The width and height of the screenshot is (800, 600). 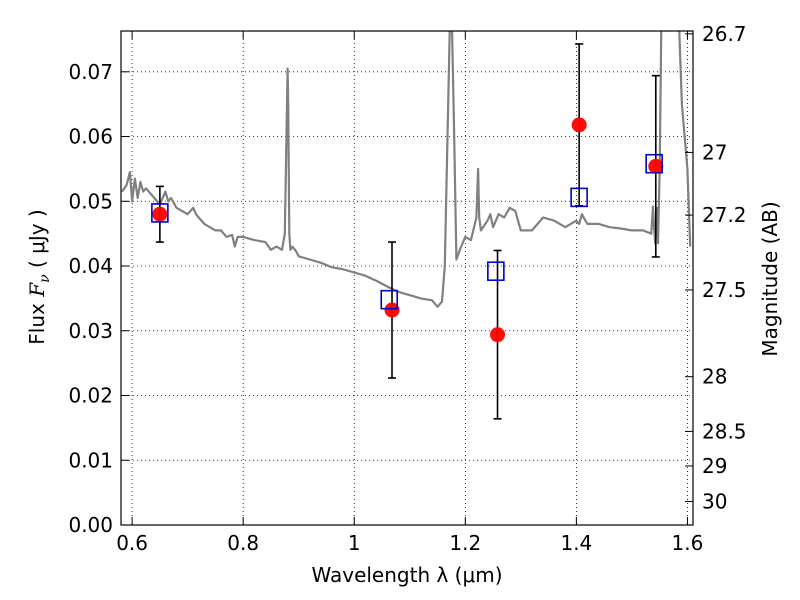 I want to click on magnitude-tick-label: 27.2, so click(x=724, y=215).